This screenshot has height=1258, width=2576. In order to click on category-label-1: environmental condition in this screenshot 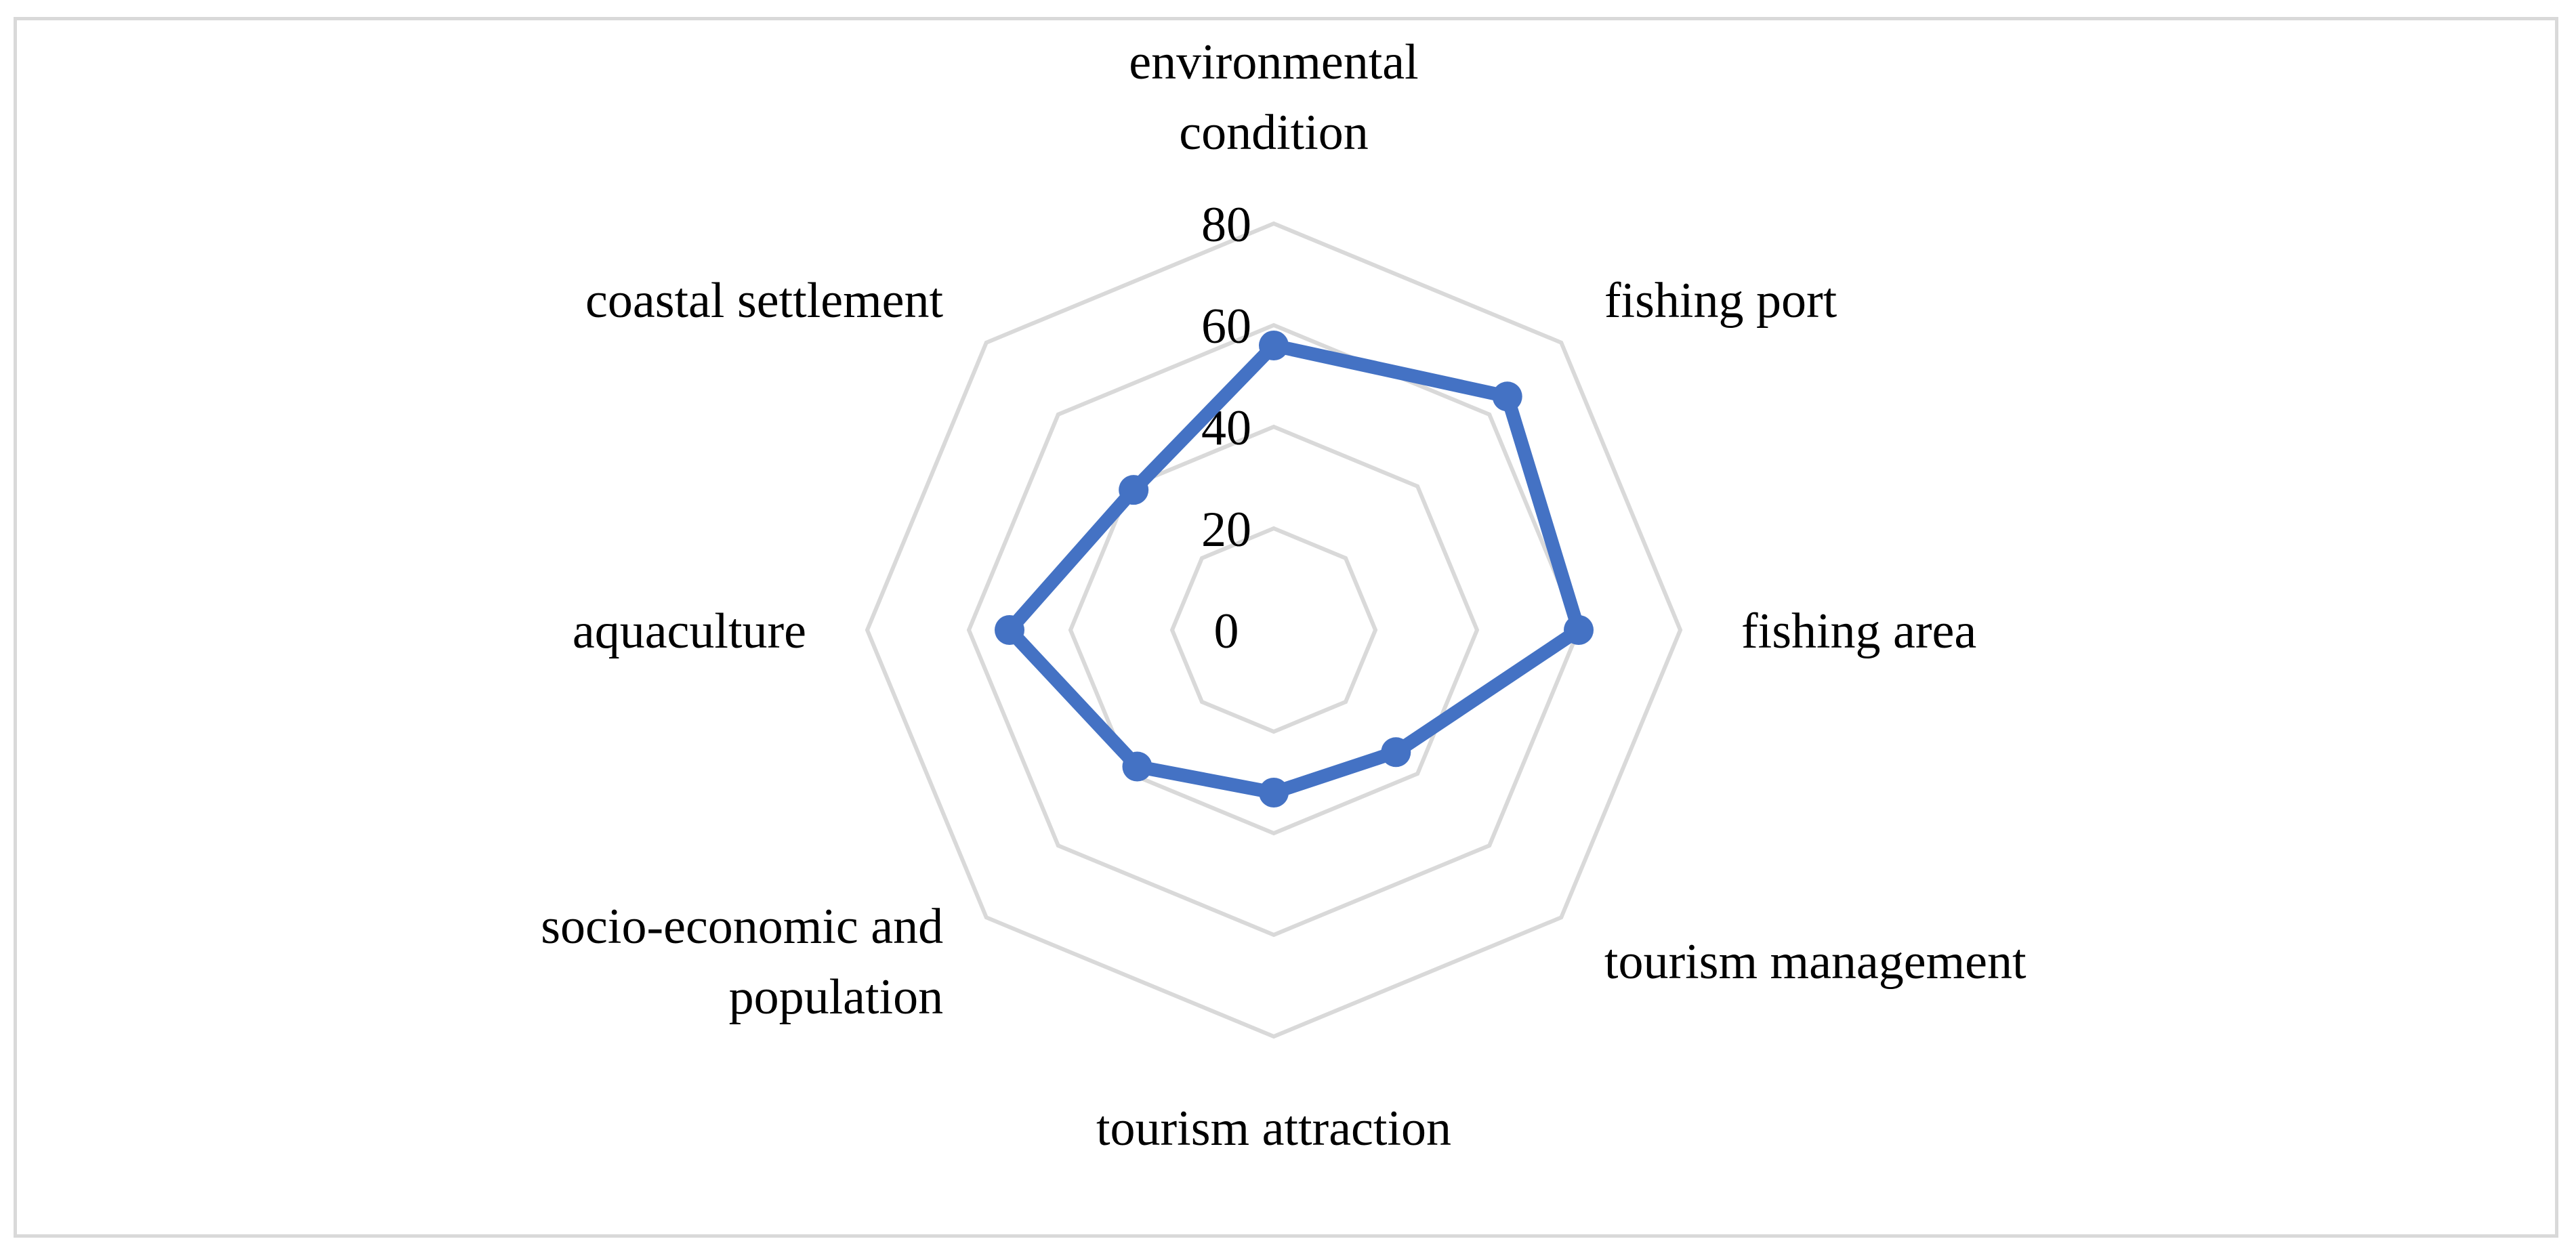, I will do `click(1273, 98)`.